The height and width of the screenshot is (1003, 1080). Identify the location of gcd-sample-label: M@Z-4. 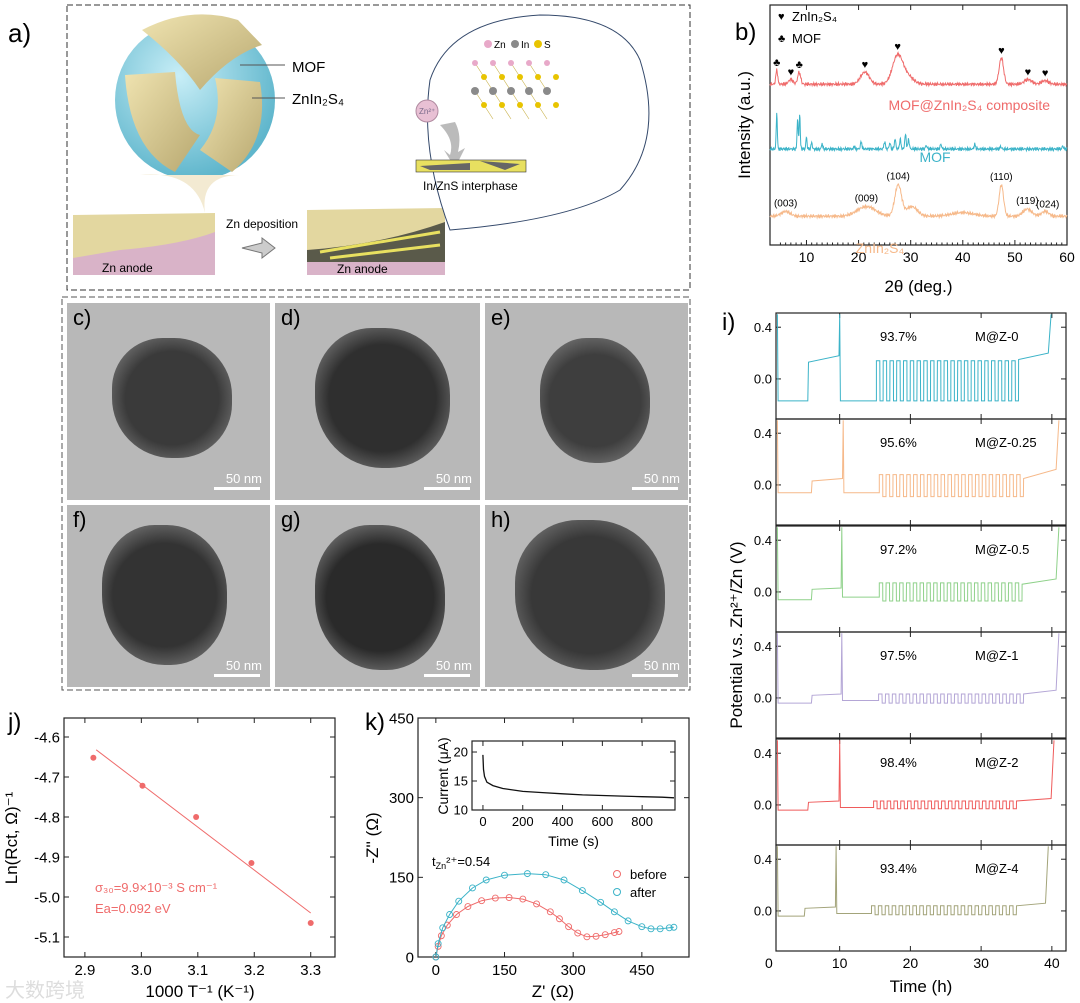
(997, 868).